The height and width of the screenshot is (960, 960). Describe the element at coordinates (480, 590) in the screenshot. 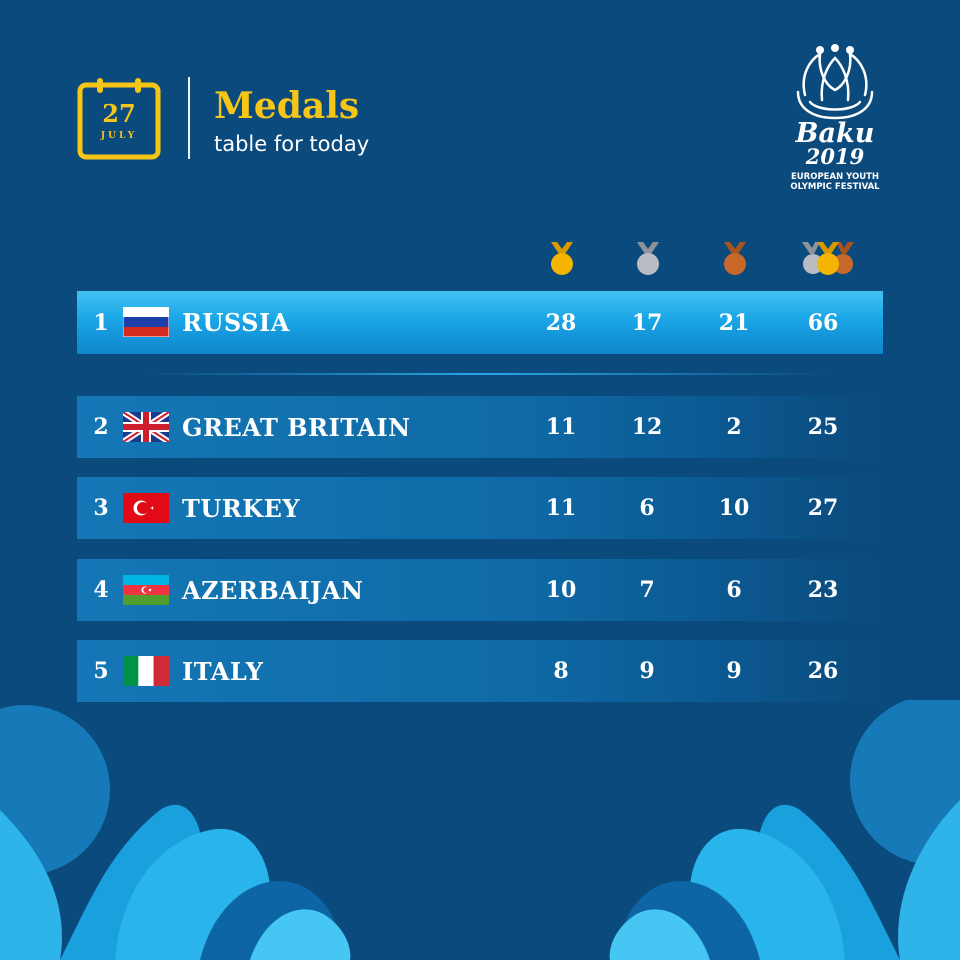

I see `table-row: 4 AZERBAIJAN 10 7 6 23` at that location.